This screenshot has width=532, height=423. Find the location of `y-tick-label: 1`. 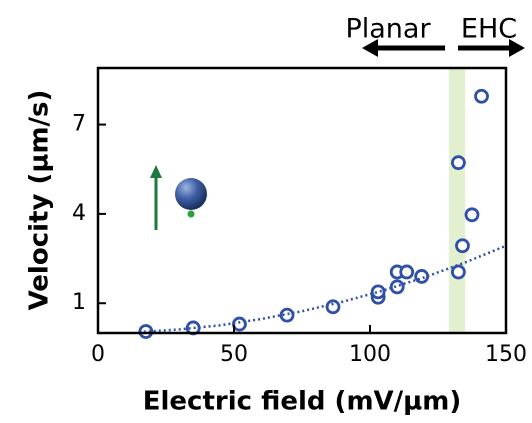

y-tick-label: 1 is located at coordinates (79, 302).